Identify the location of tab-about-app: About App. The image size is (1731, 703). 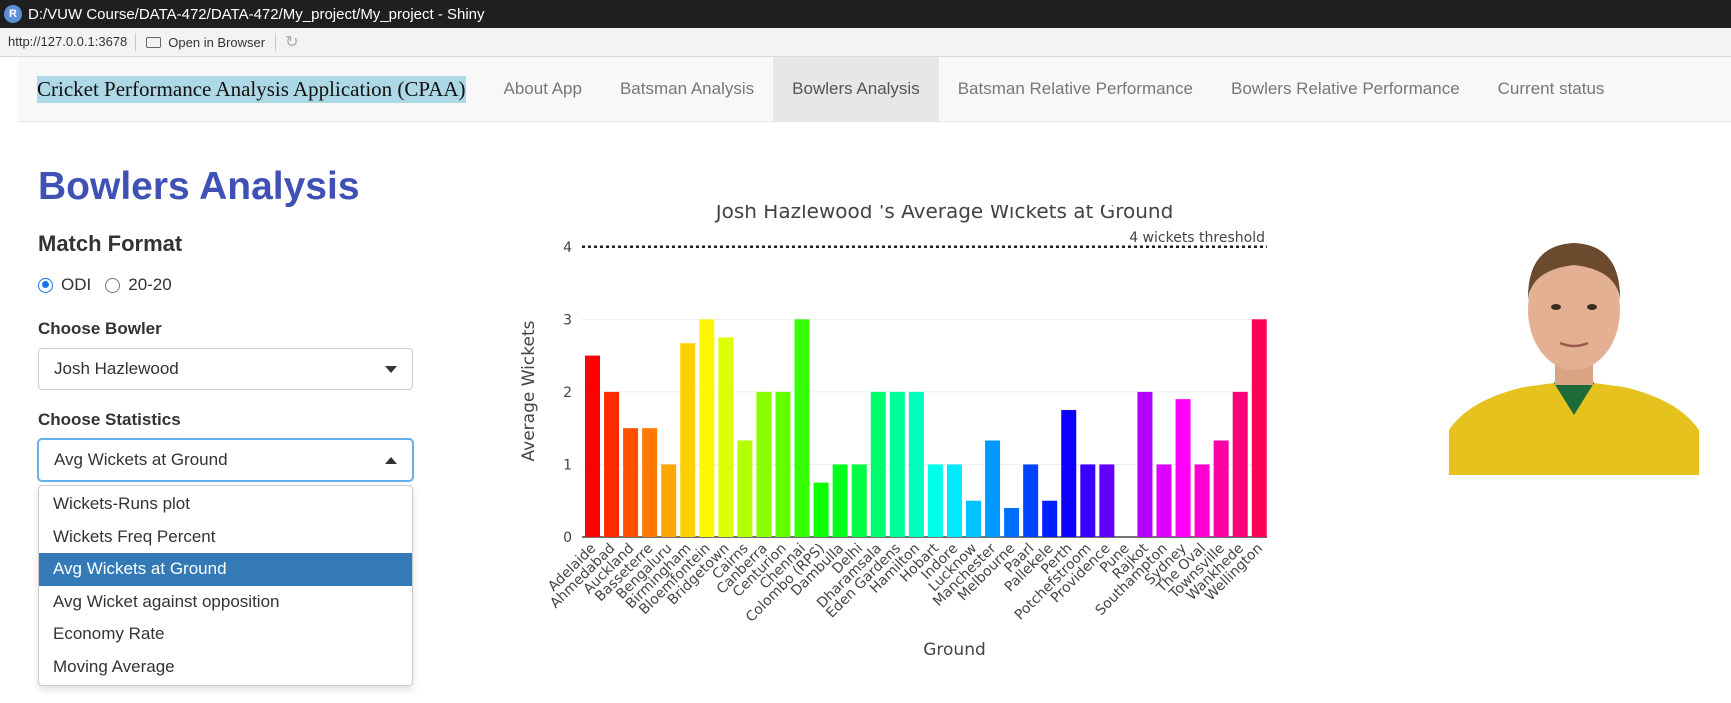
(542, 88).